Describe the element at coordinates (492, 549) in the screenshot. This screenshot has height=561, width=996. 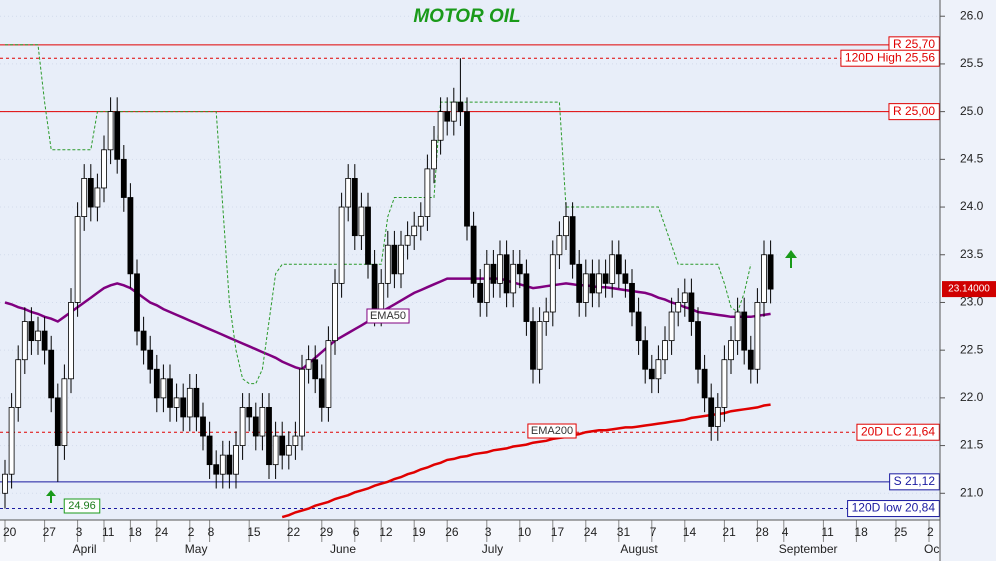
I see `month-label: July` at that location.